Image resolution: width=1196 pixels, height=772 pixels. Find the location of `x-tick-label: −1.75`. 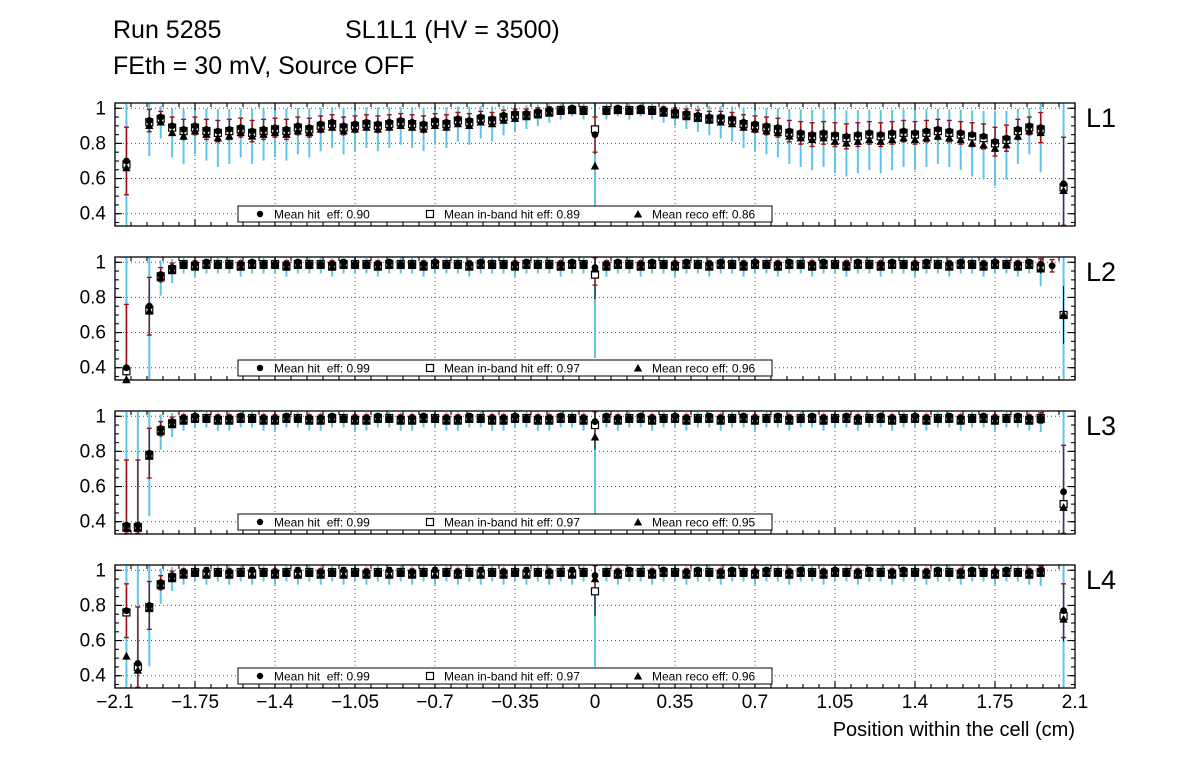

x-tick-label: −1.75 is located at coordinates (195, 702).